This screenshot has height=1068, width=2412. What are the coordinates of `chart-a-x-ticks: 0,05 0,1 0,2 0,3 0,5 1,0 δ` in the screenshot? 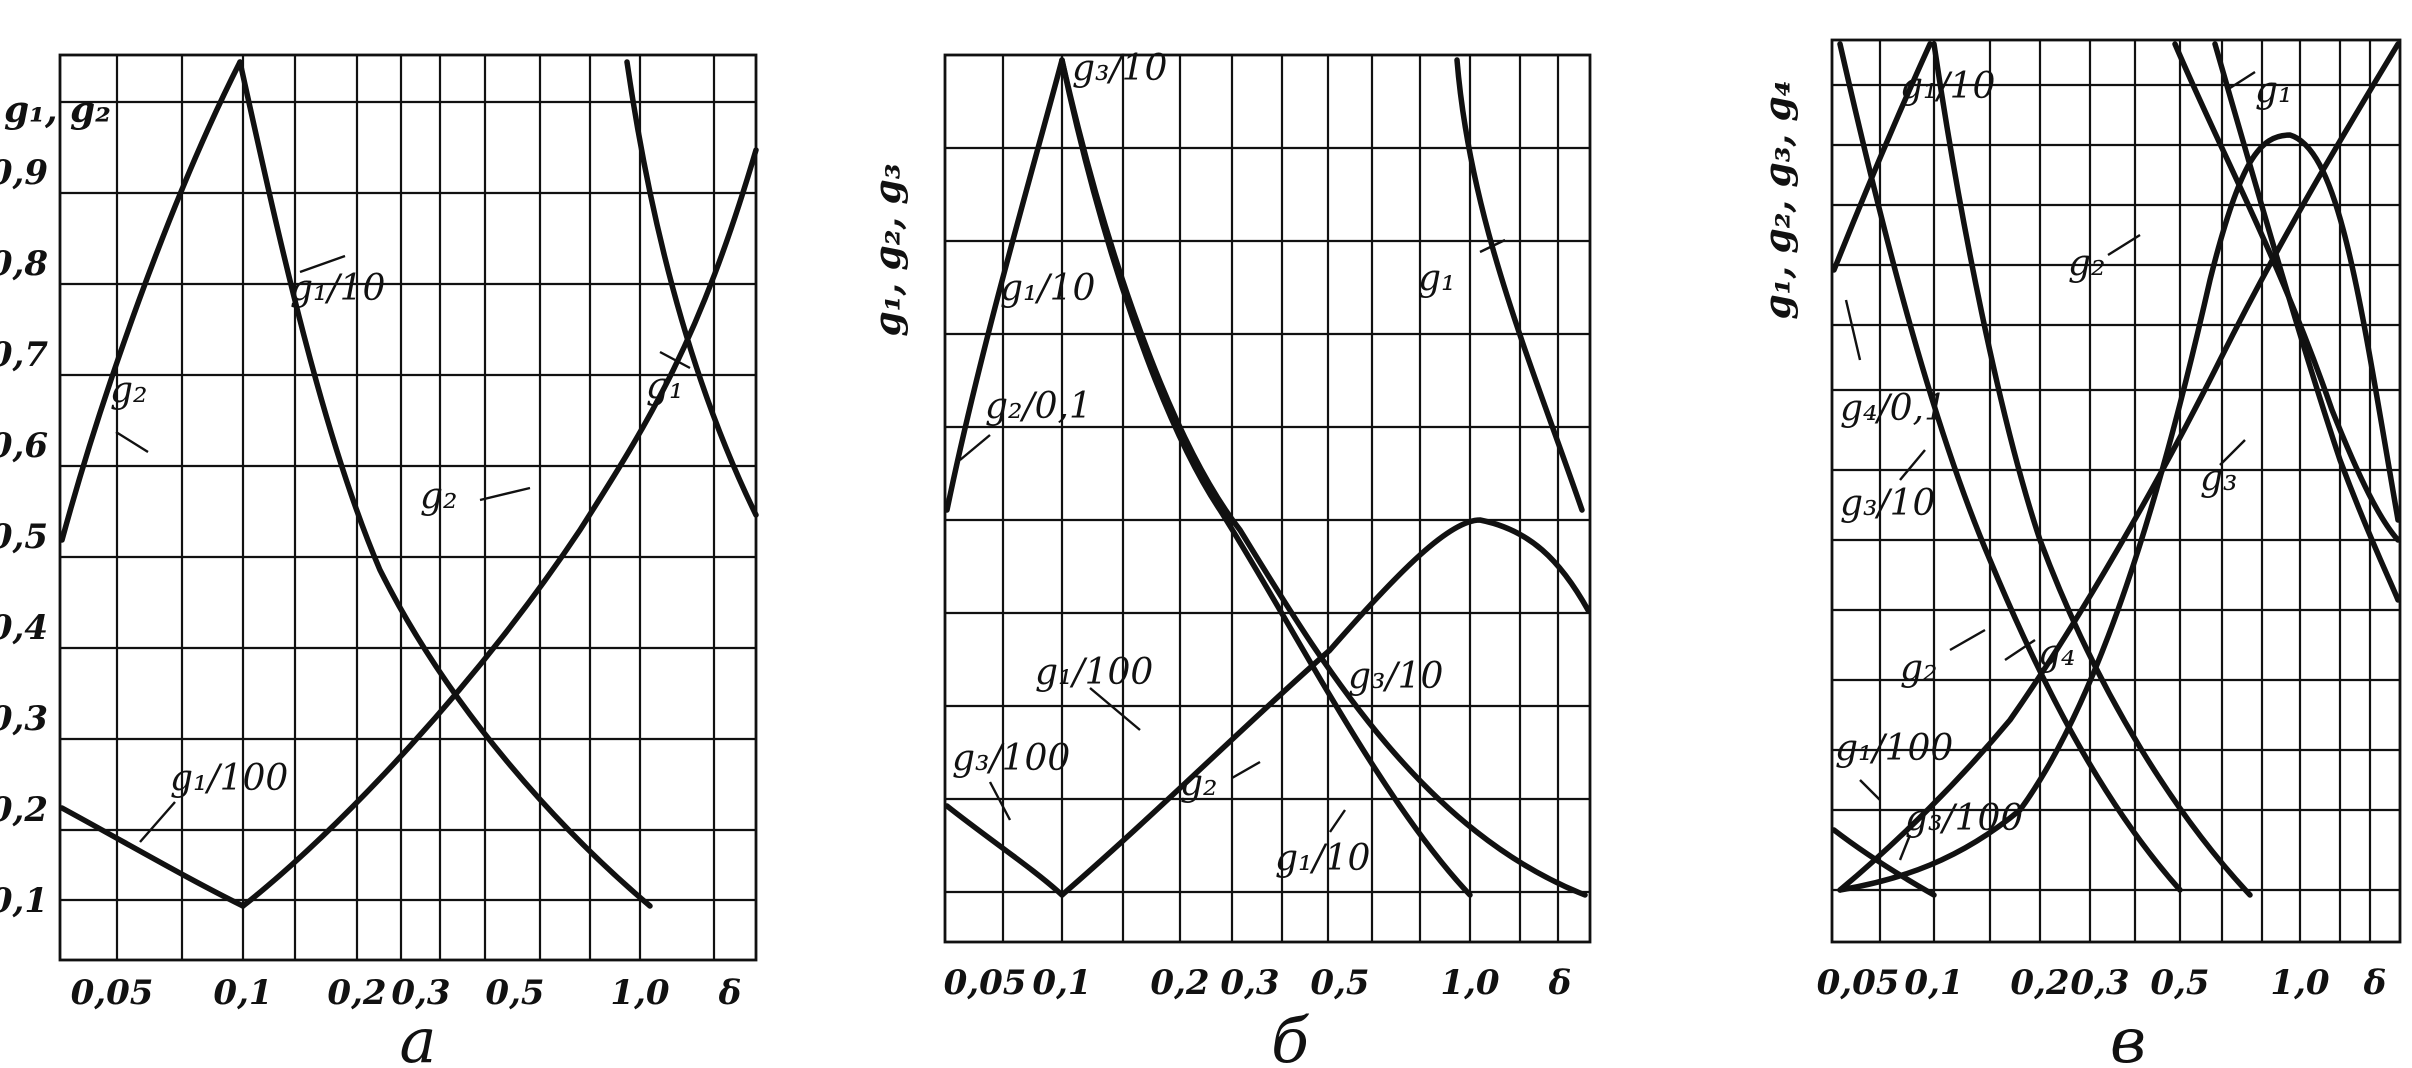 It's located at (406, 993).